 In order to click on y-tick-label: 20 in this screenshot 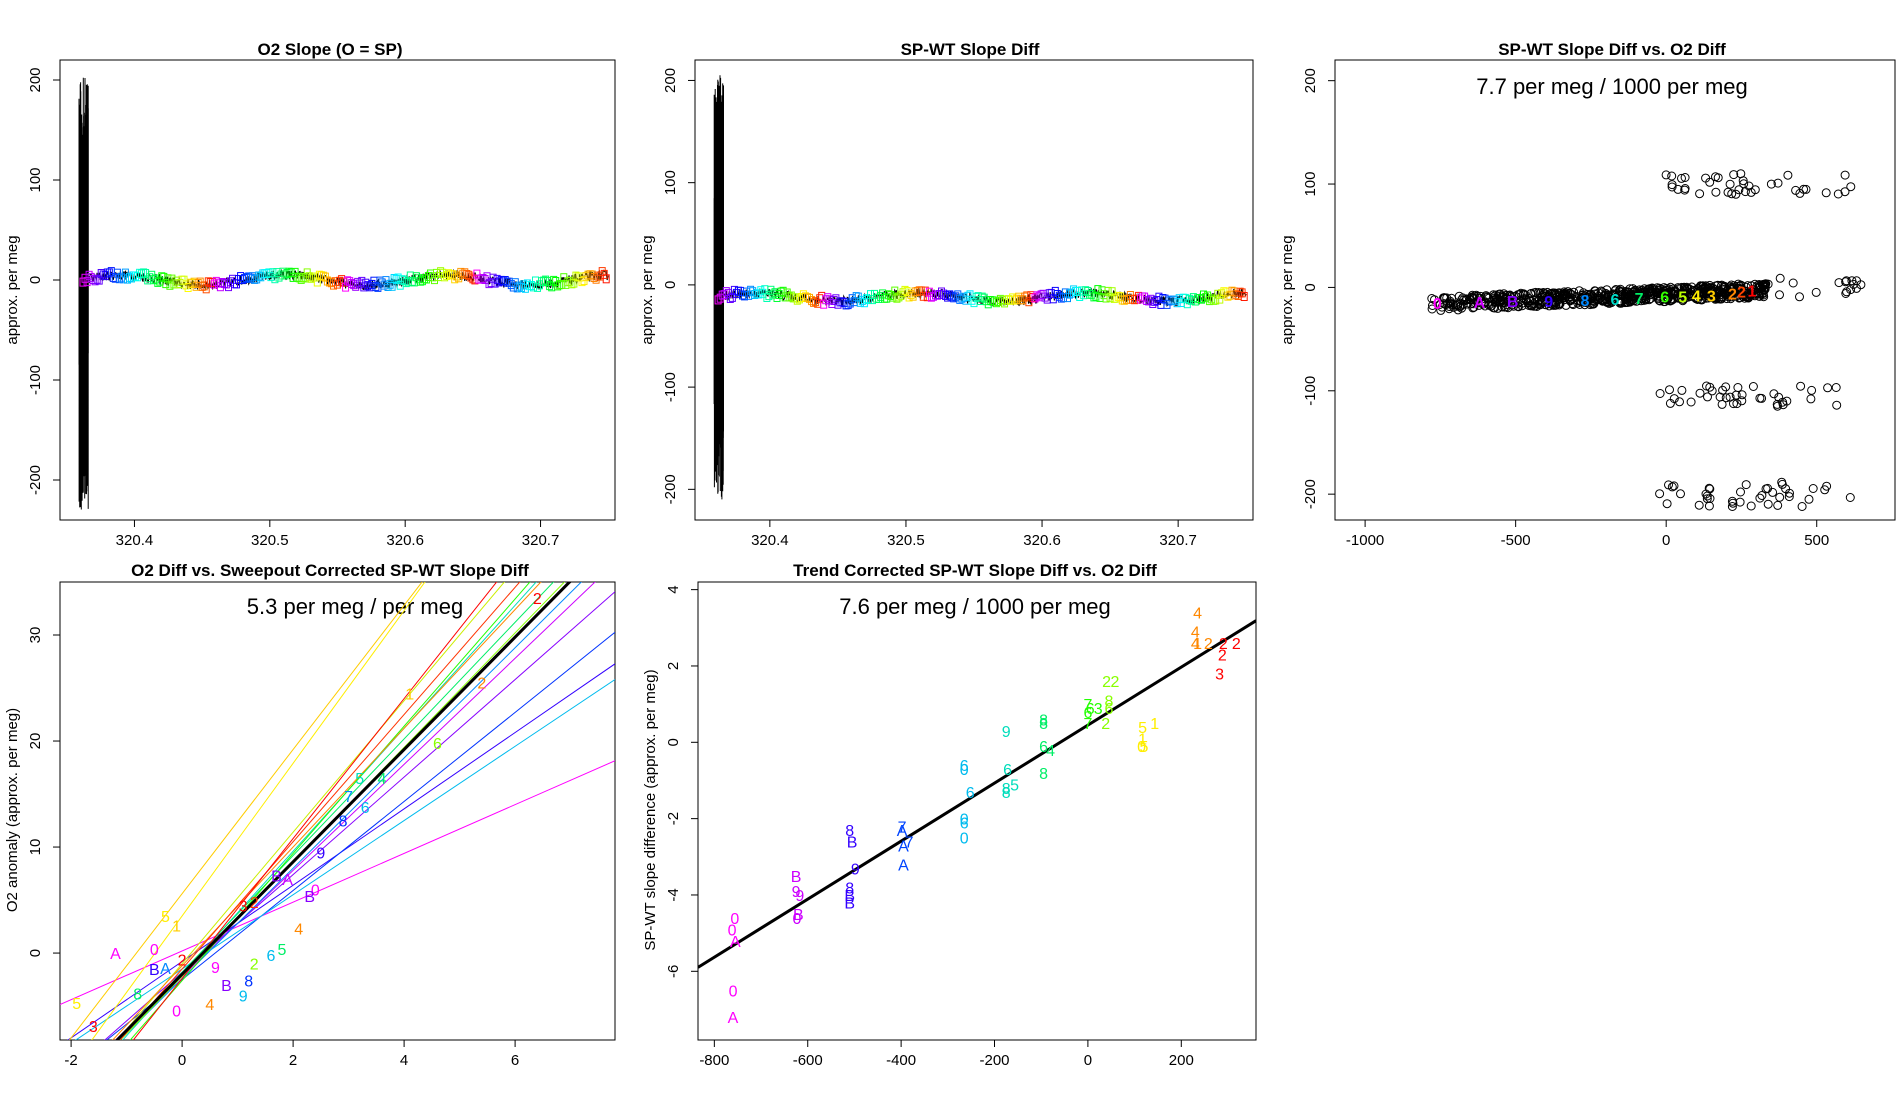, I will do `click(35, 741)`.